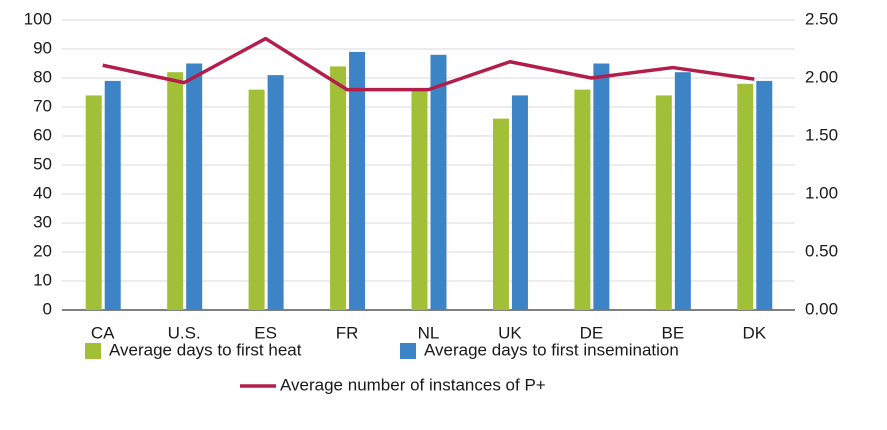 The width and height of the screenshot is (887, 430). I want to click on legend-label: Average number of instances of P+, so click(413, 384).